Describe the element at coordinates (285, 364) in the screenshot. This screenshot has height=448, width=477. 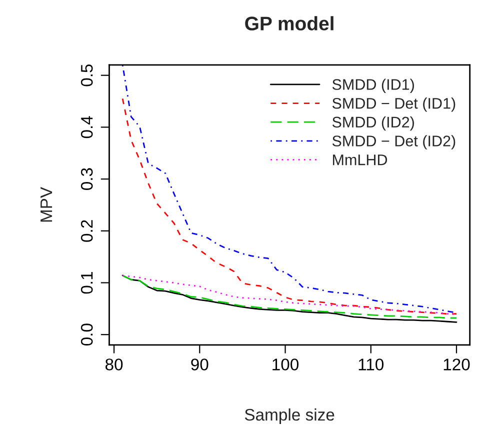
I see `x-tick-label: 100` at that location.